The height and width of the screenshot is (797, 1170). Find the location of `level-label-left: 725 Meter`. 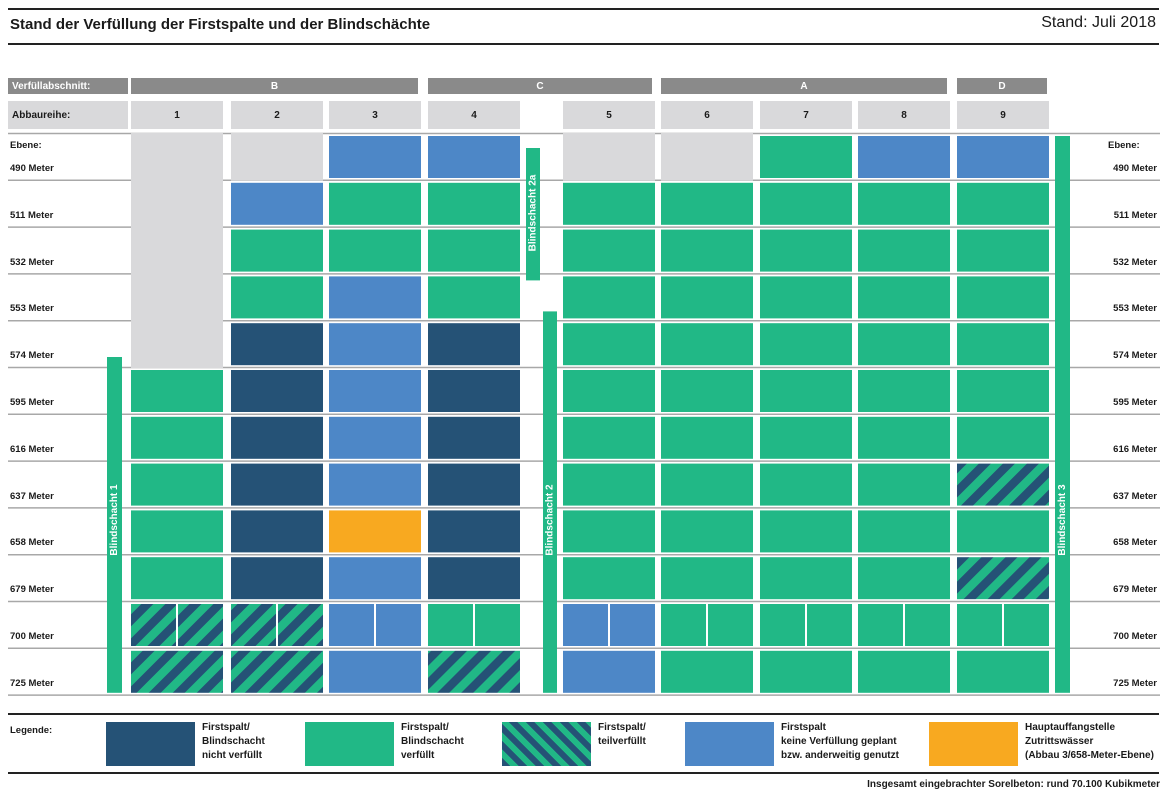

level-label-left: 725 Meter is located at coordinates (32, 683).